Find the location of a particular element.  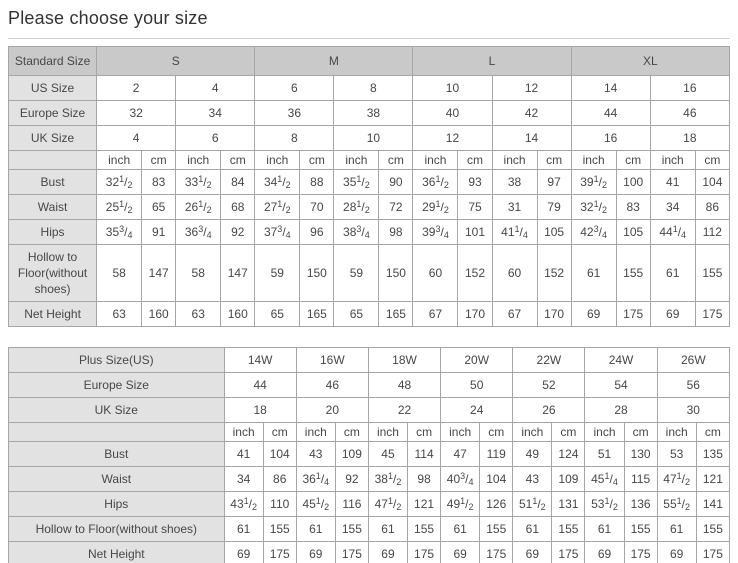

value-cell: 403/4 is located at coordinates (460, 479).